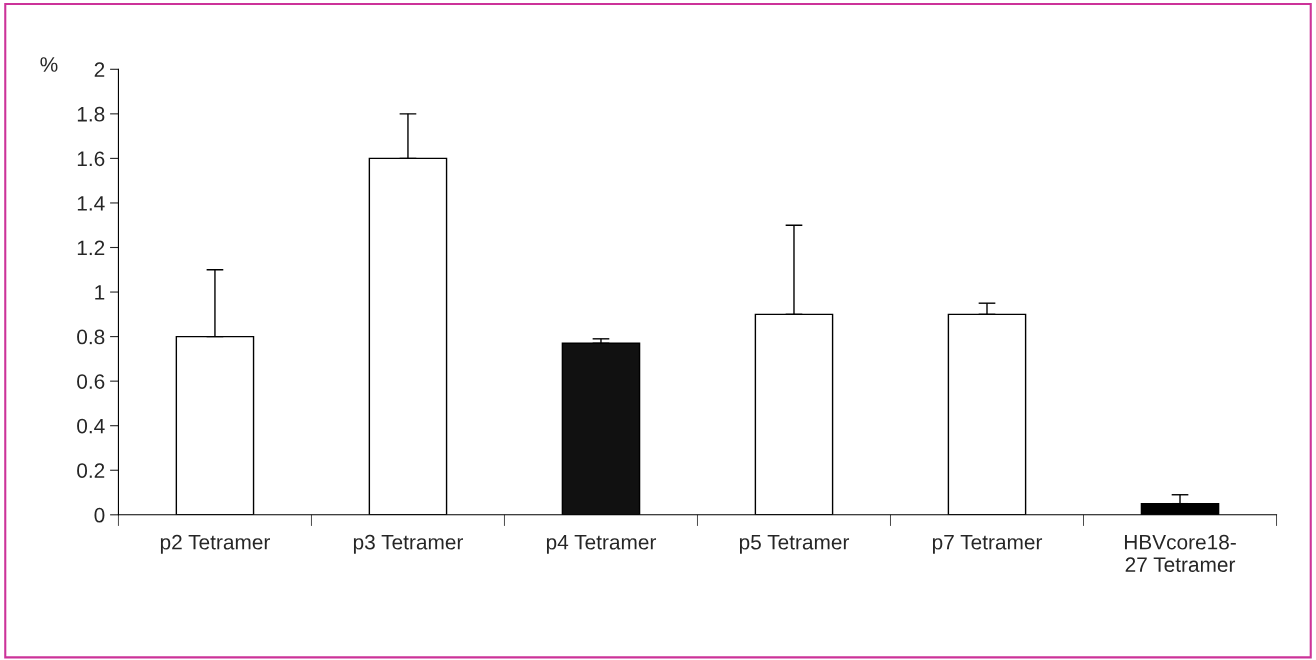  I want to click on y-tick-label: 1, so click(100, 292).